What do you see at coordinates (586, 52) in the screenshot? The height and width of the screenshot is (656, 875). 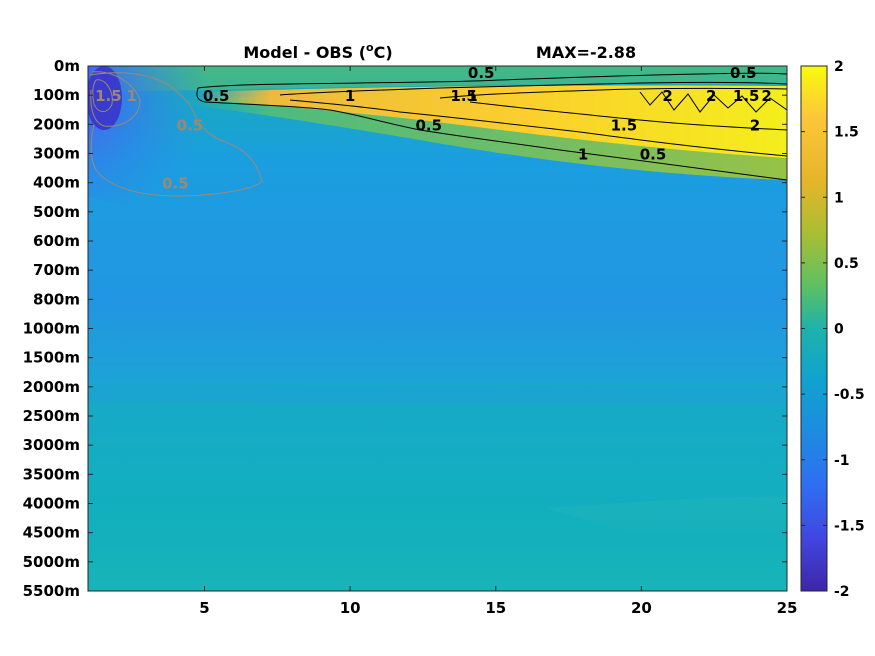 I see `max-label: MAX=-2.88` at bounding box center [586, 52].